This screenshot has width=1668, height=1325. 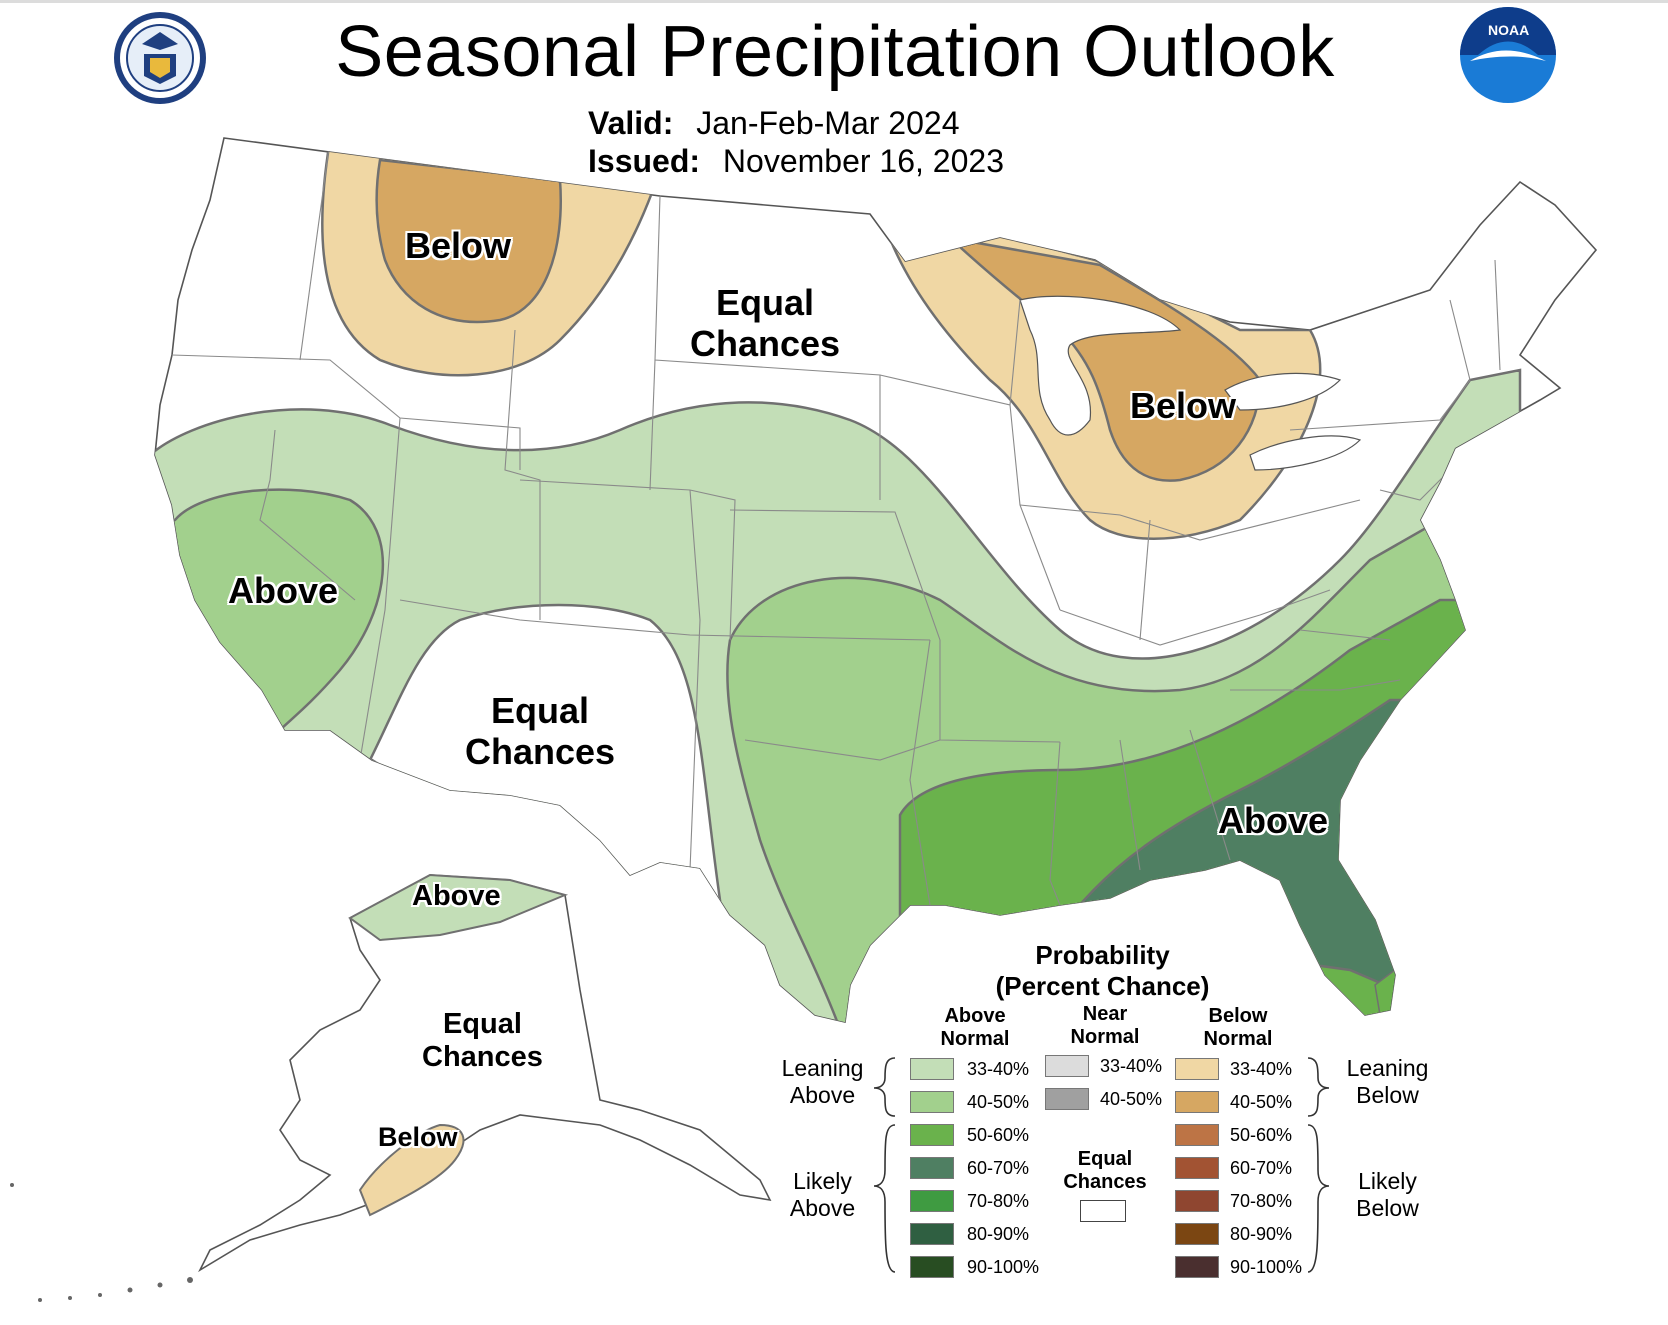 I want to click on label-ec-north-central: Equal Chances, so click(x=765, y=323).